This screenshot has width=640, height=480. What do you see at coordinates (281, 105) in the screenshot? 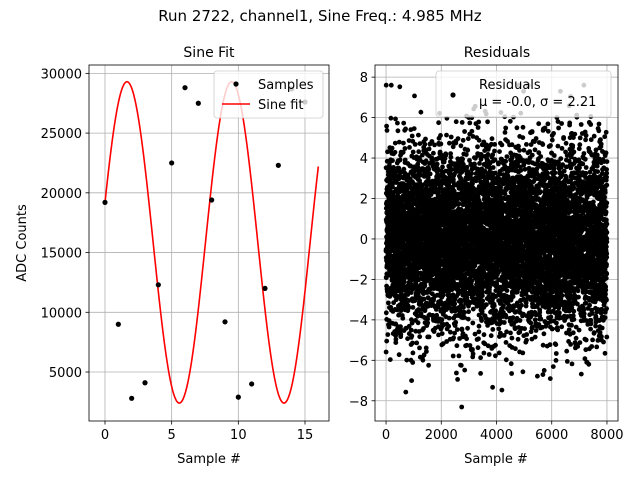
I see `legend-sine-fit-label: Sine fit` at bounding box center [281, 105].